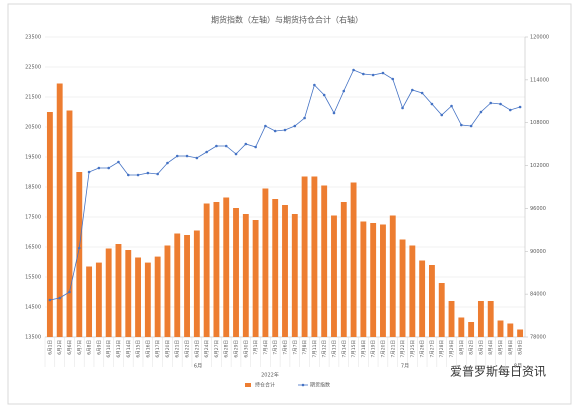 This screenshot has width=580, height=413. I want to click on x-tick-label: 7月21日, so click(393, 349).